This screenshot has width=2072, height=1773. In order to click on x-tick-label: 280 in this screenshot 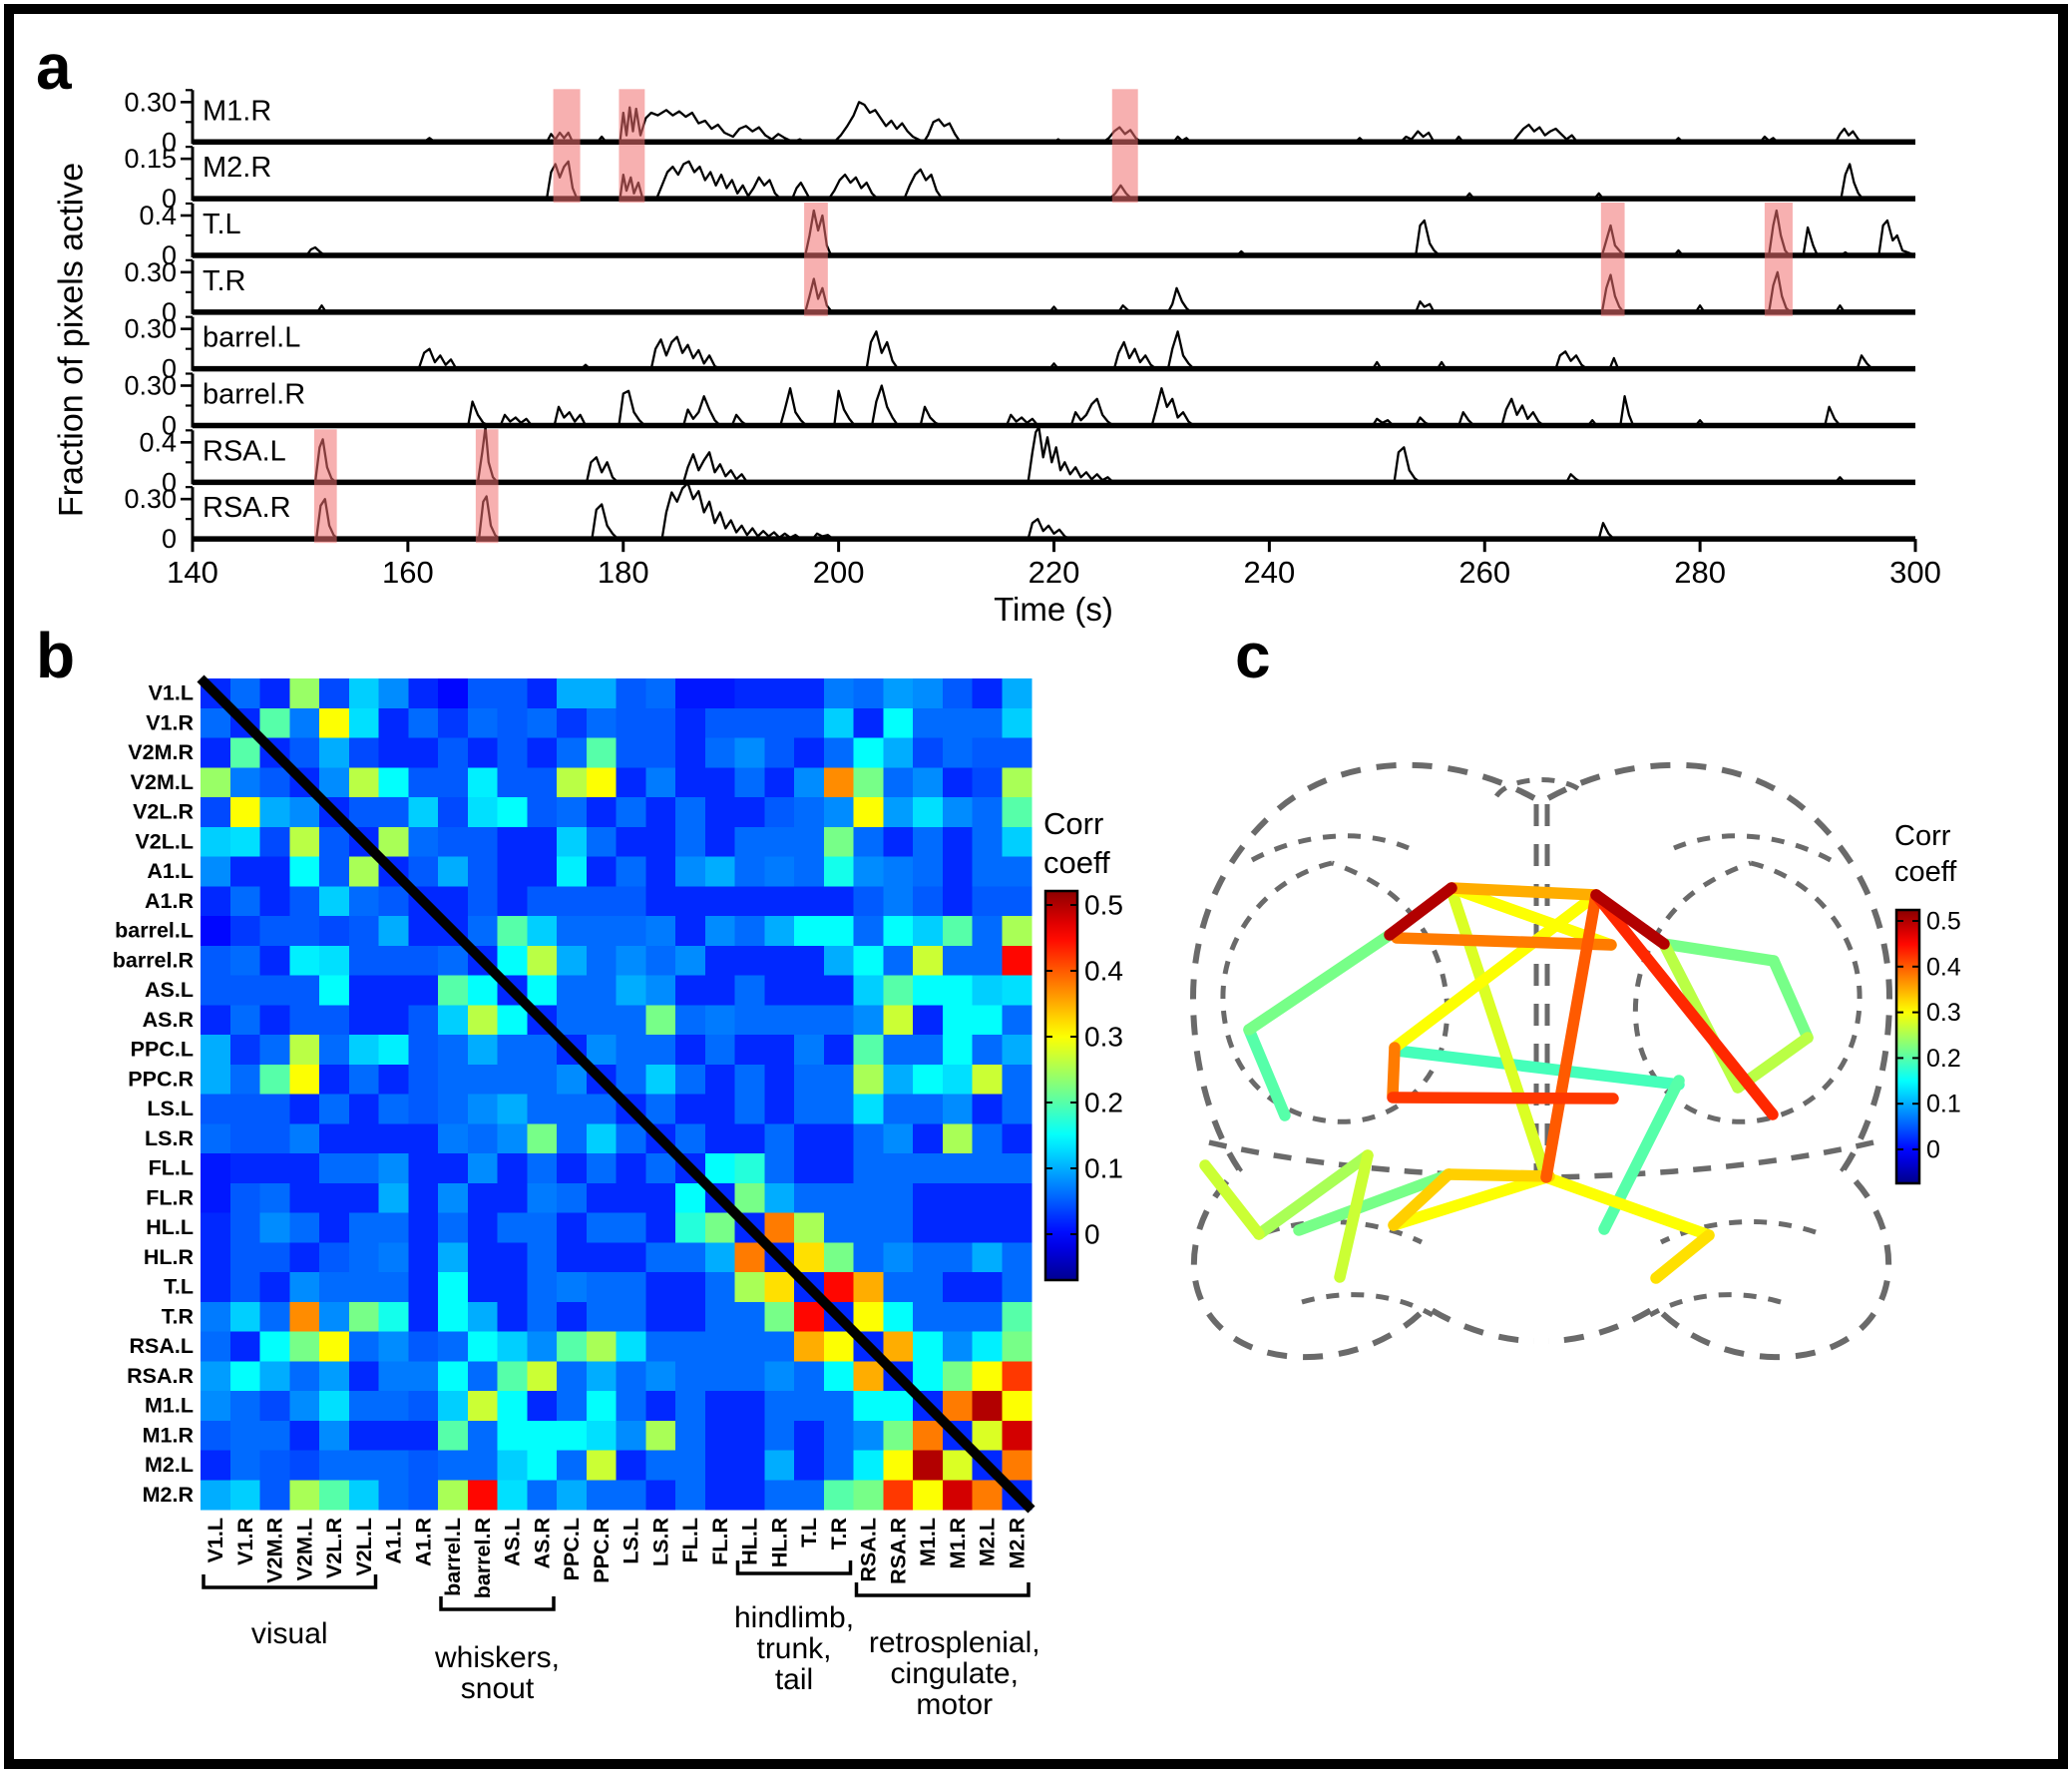, I will do `click(1700, 572)`.